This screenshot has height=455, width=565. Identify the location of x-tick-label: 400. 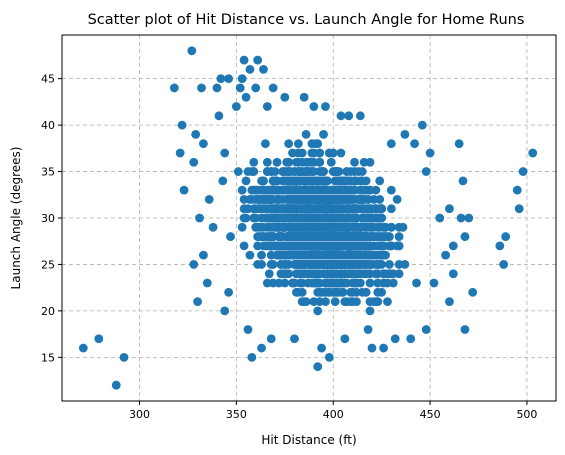
(333, 414).